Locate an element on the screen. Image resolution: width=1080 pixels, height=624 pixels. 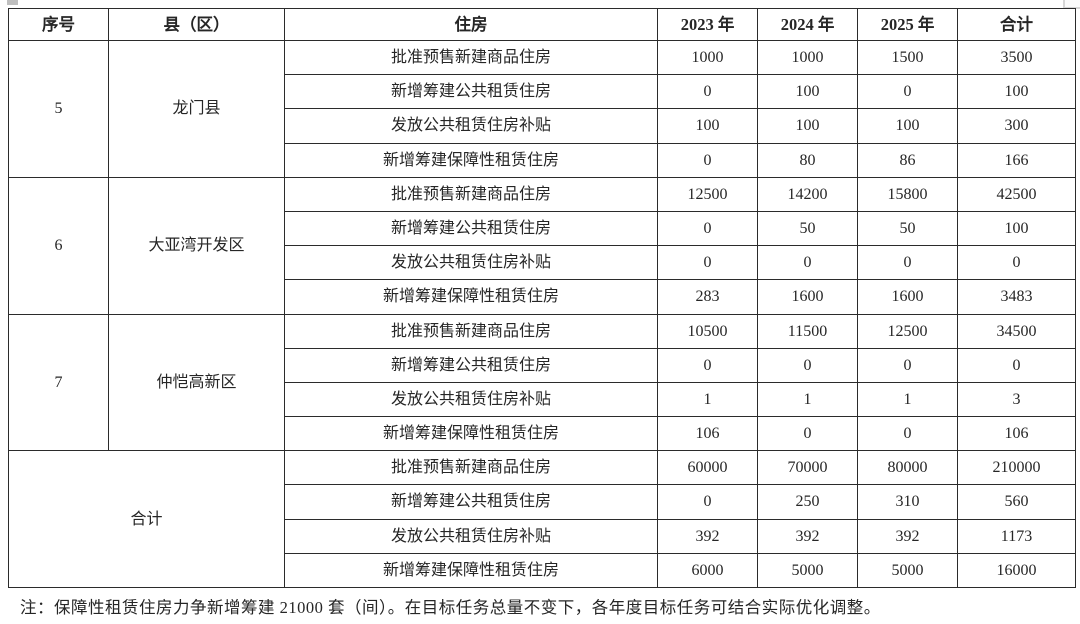
table-row: 发放公共租赁住房补贴 0 0 0 0 is located at coordinates (542, 263).